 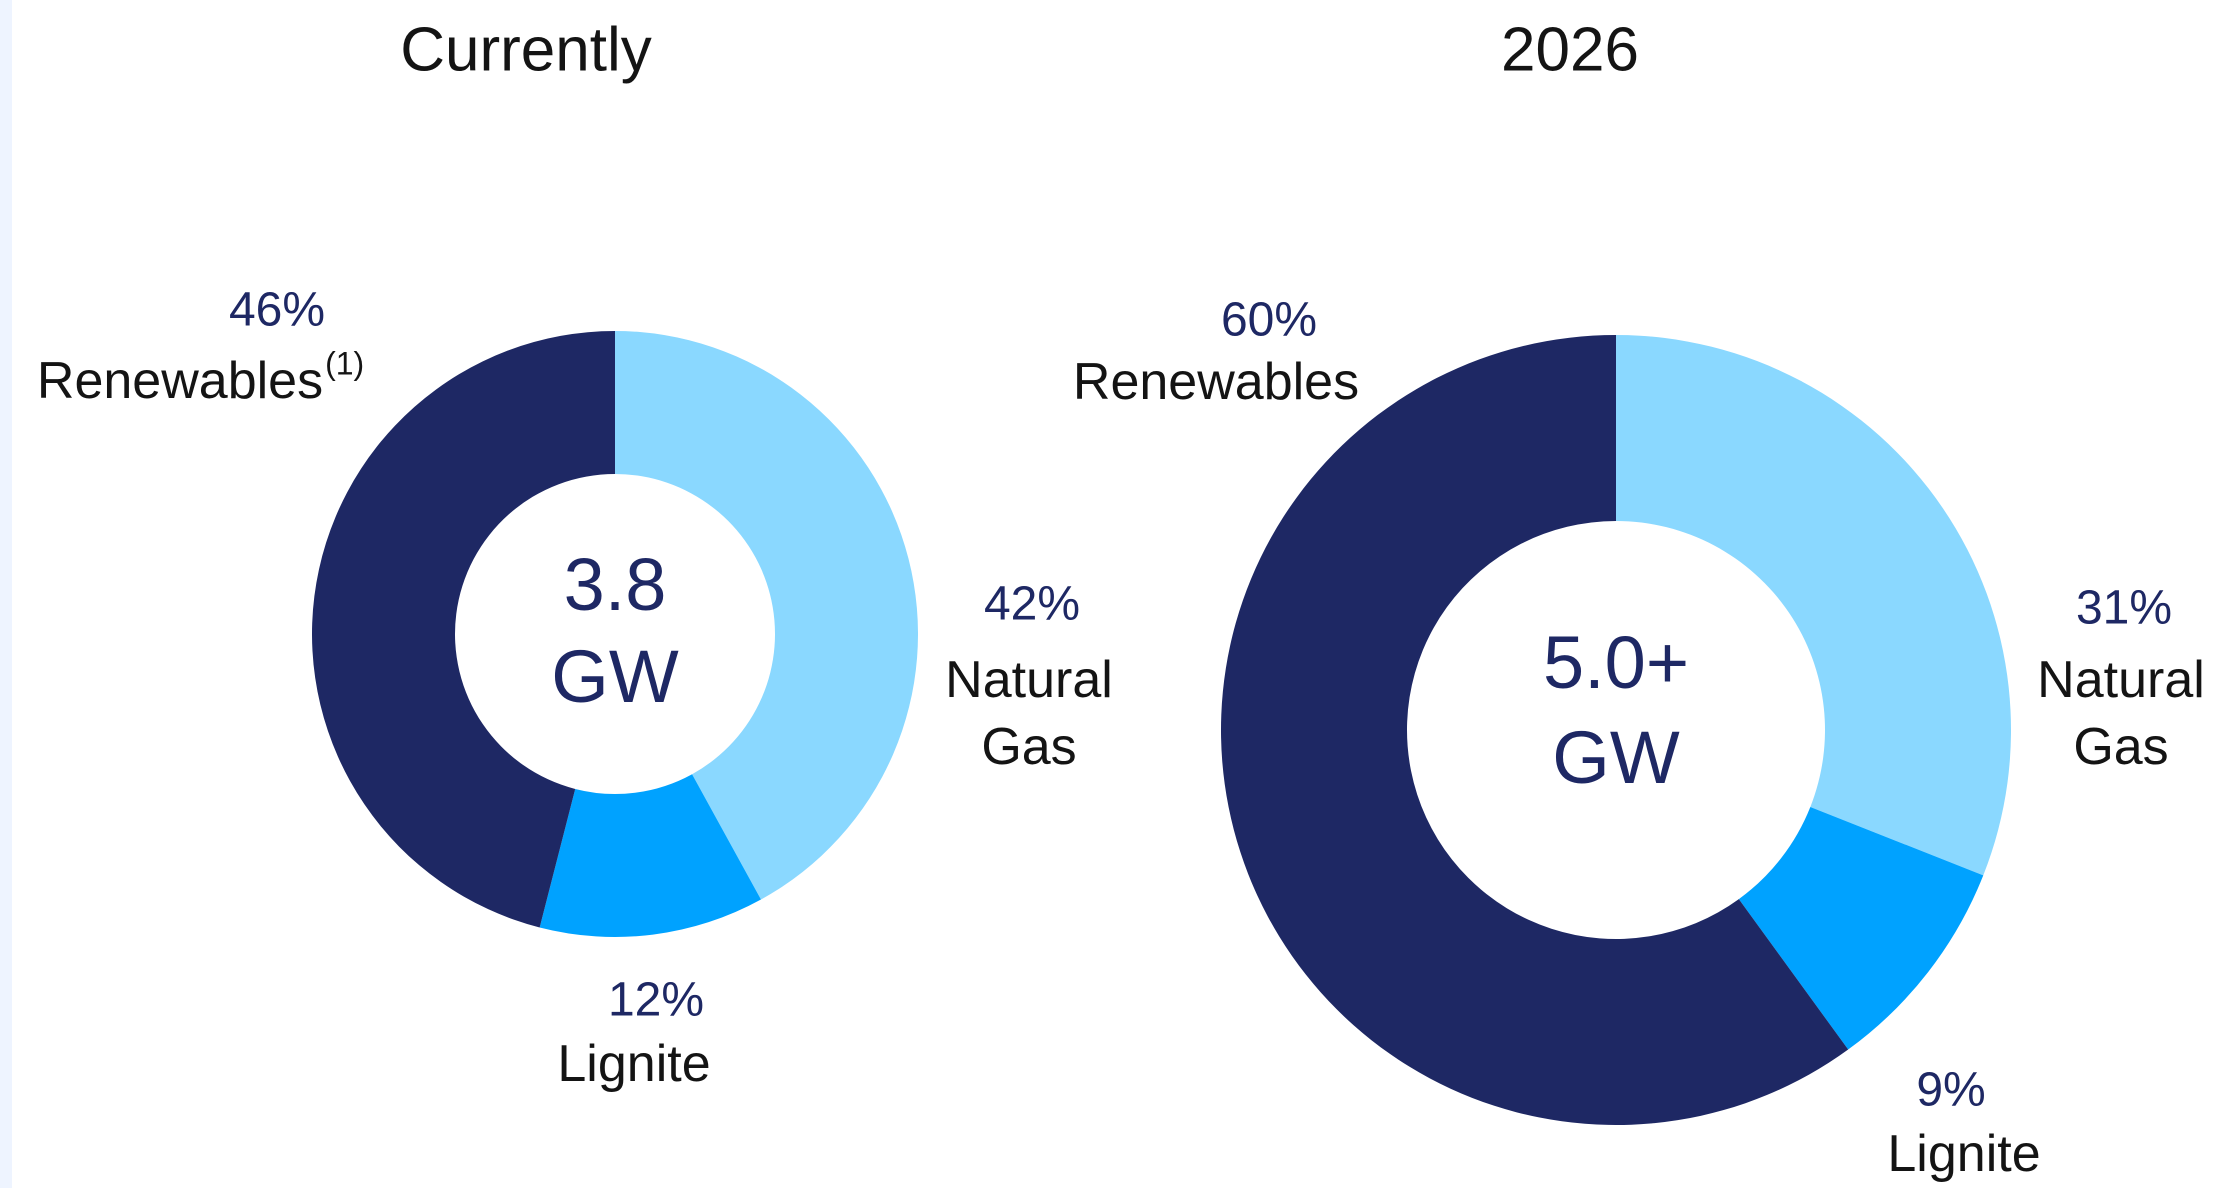 I want to click on chart-title: Currently, so click(x=526, y=49).